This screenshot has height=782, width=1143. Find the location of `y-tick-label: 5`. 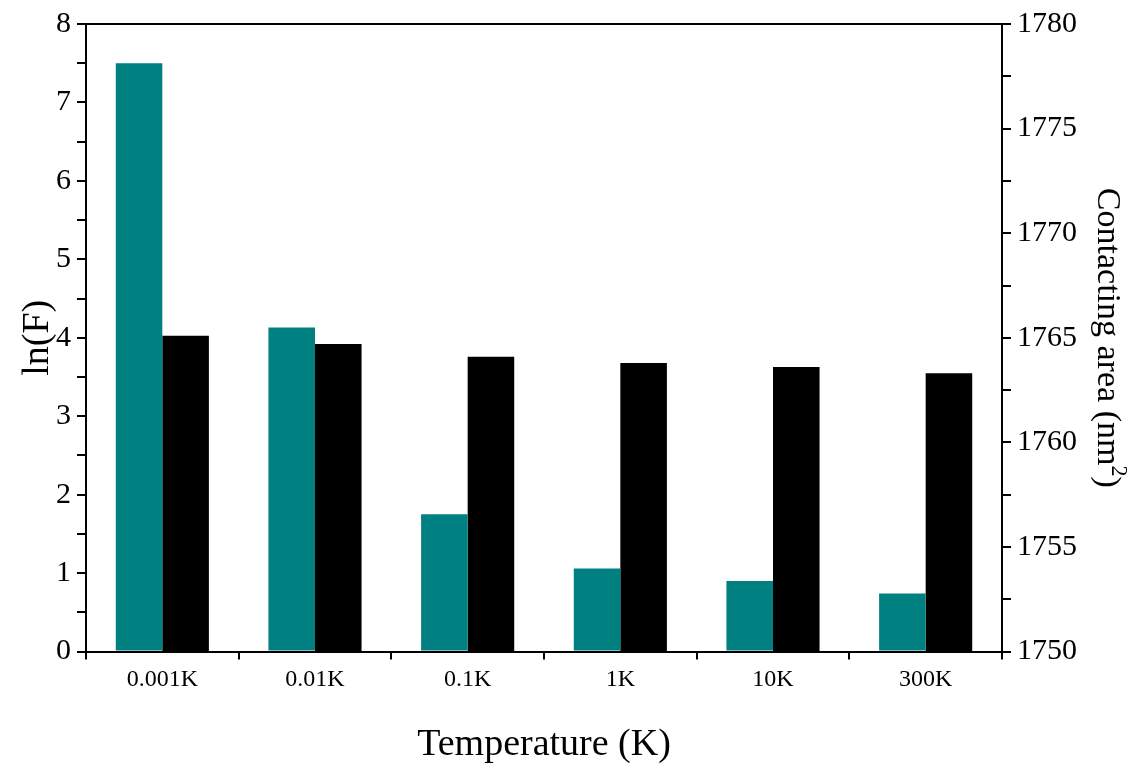

y-tick-label: 5 is located at coordinates (63, 257).